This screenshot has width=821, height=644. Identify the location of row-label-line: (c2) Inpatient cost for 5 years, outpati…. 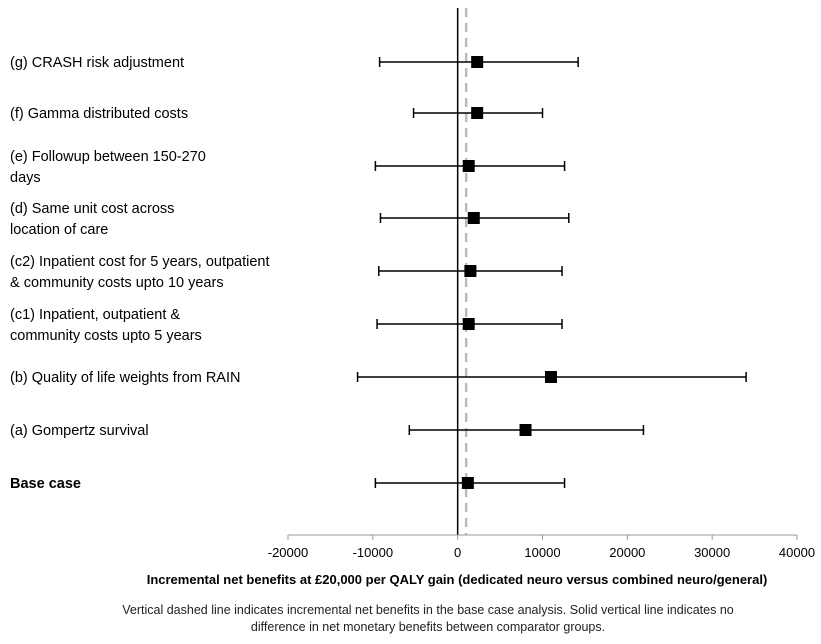
(140, 262).